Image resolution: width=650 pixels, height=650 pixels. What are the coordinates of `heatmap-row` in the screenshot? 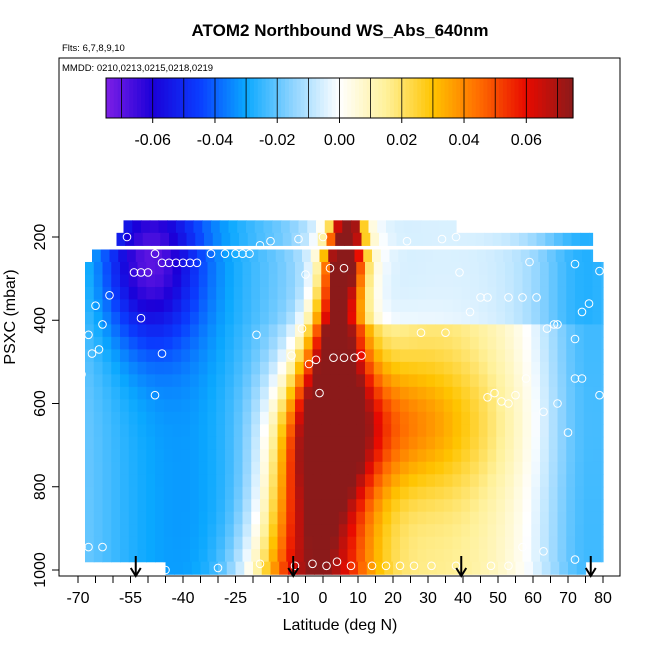 It's located at (344, 331).